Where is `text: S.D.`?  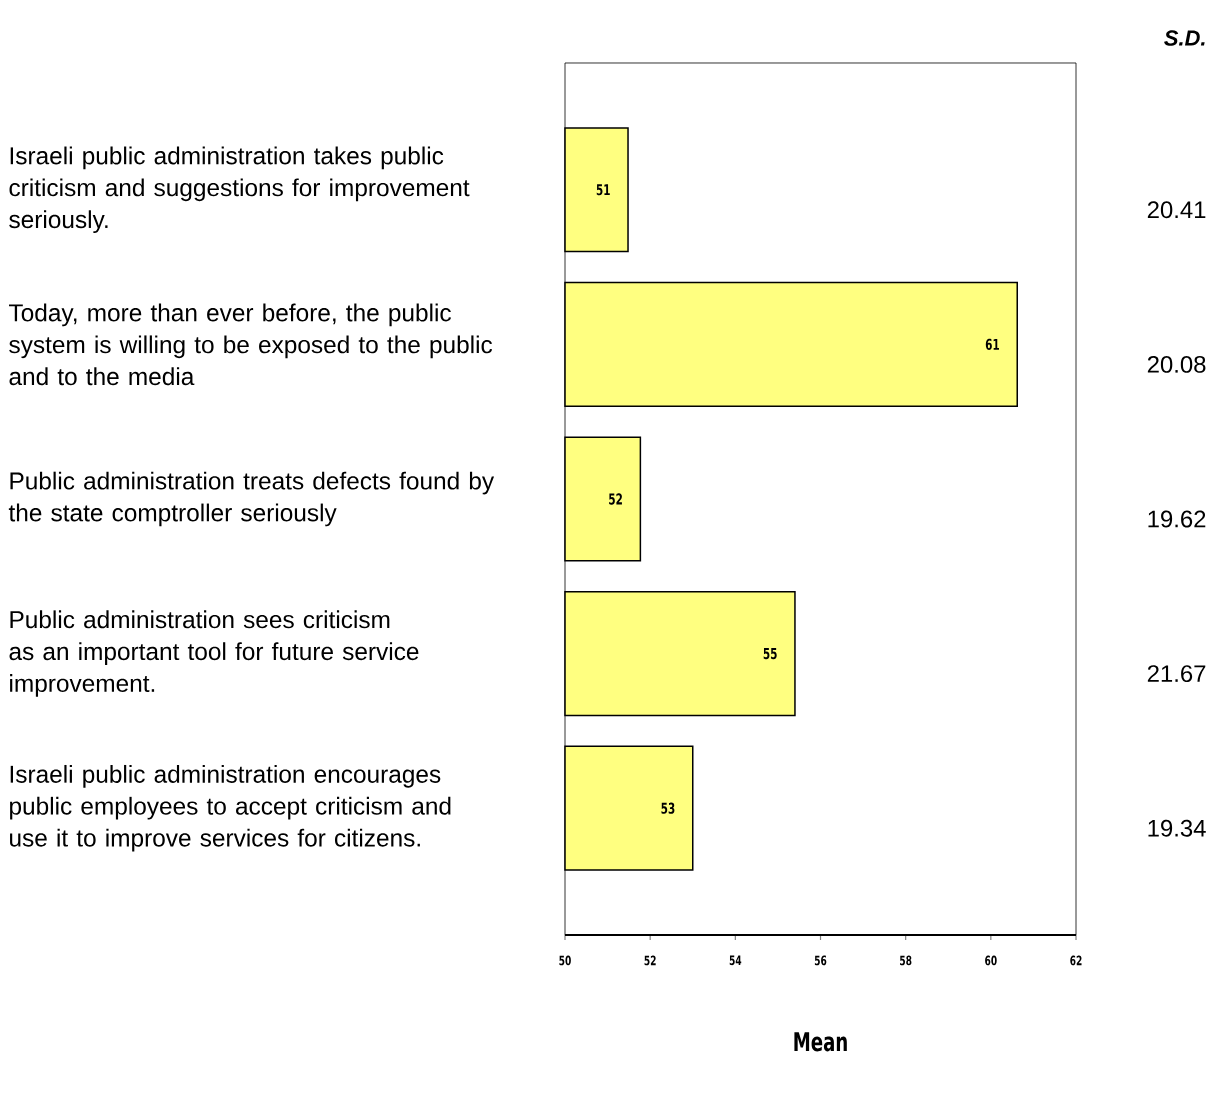
text: S.D. is located at coordinates (1184, 38).